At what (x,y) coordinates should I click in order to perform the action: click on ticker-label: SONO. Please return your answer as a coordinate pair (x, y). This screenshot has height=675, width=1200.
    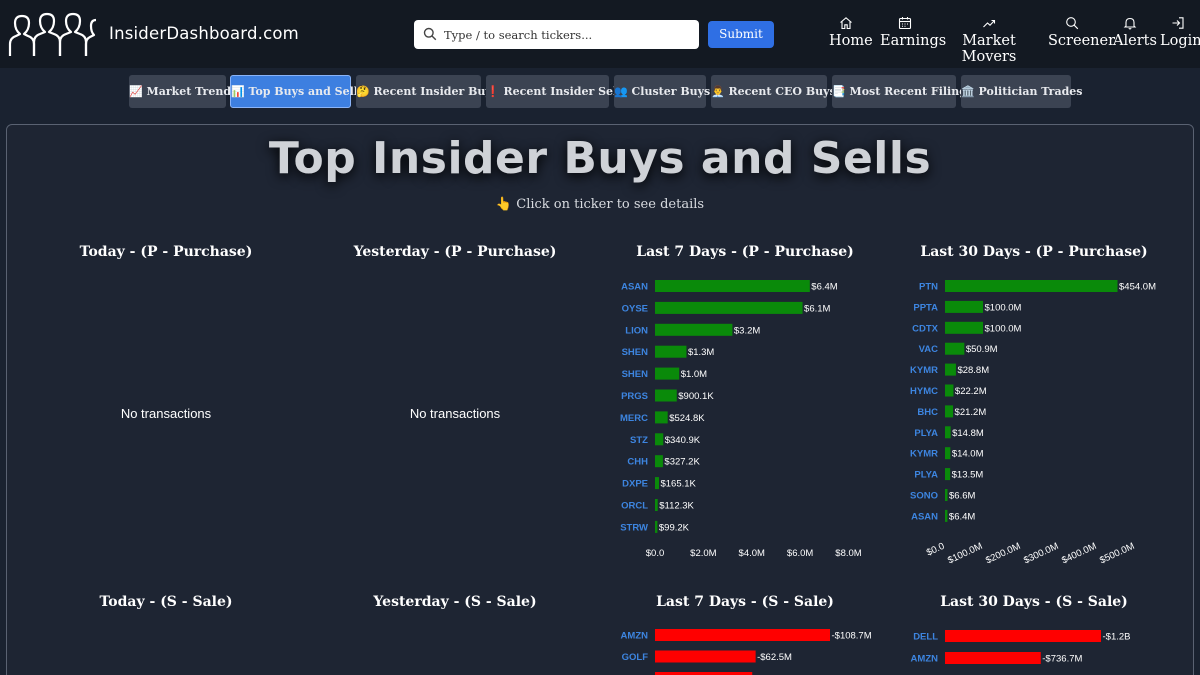
    Looking at the image, I should click on (924, 496).